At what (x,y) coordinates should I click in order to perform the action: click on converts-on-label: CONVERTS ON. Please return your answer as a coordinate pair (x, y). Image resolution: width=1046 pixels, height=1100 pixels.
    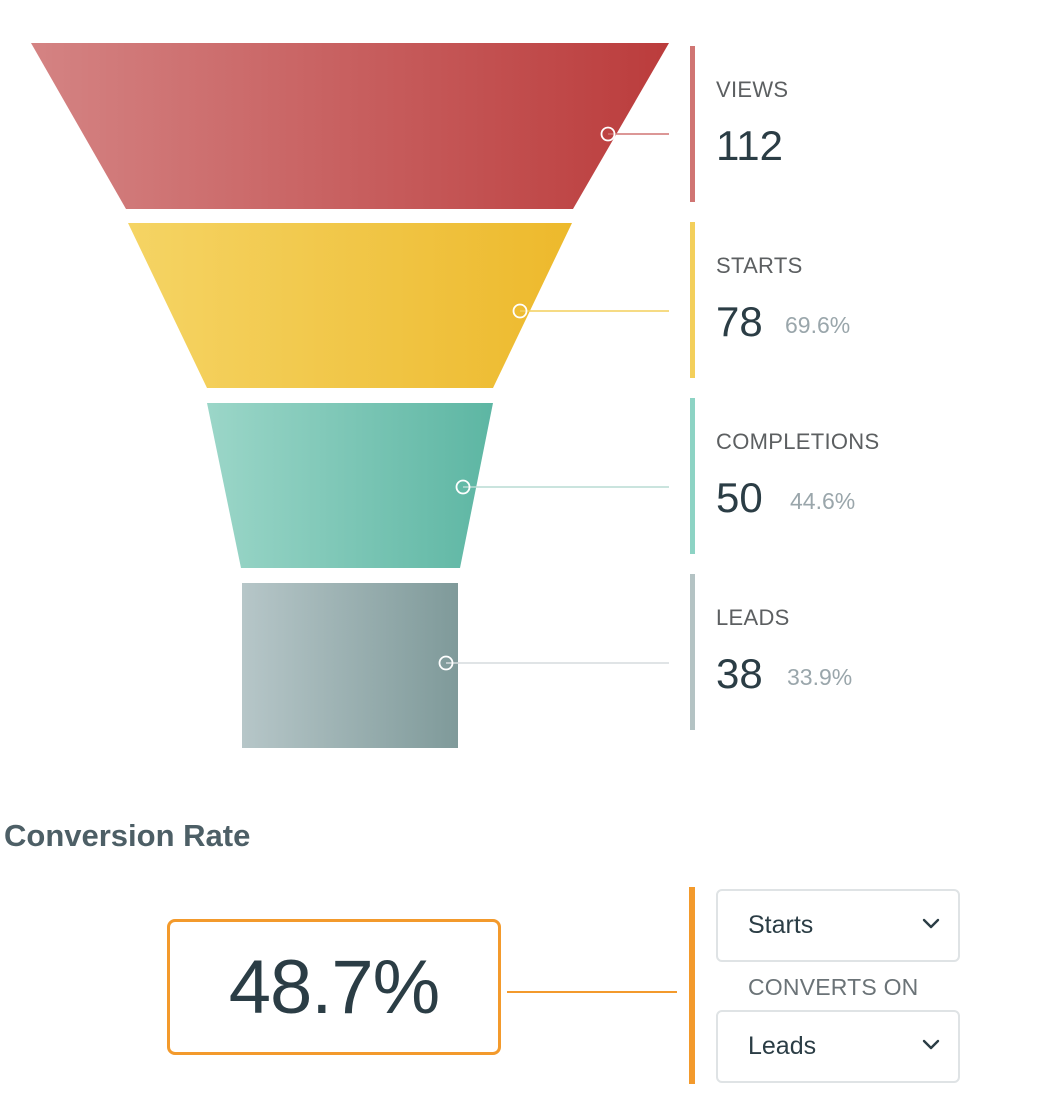
    Looking at the image, I should click on (833, 987).